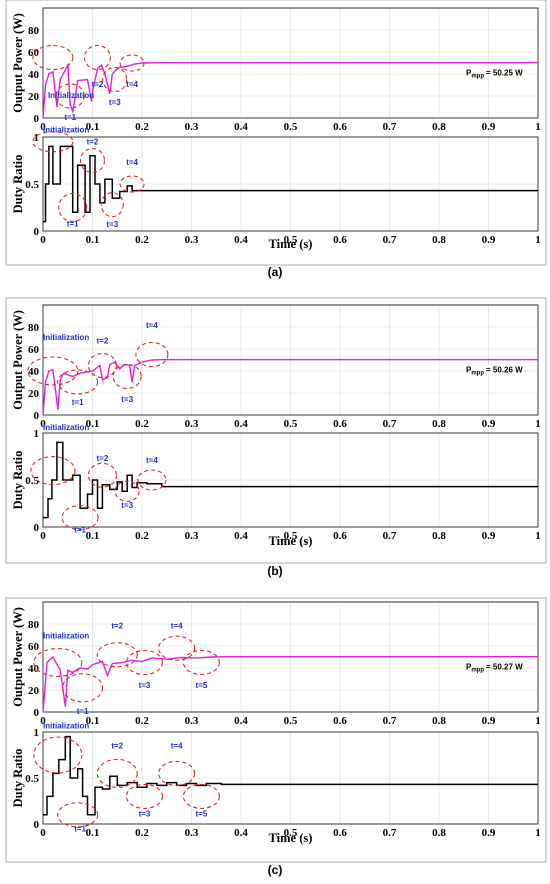 The height and width of the screenshot is (884, 550). What do you see at coordinates (202, 814) in the screenshot?
I see `duty-annotation-label: t=5` at bounding box center [202, 814].